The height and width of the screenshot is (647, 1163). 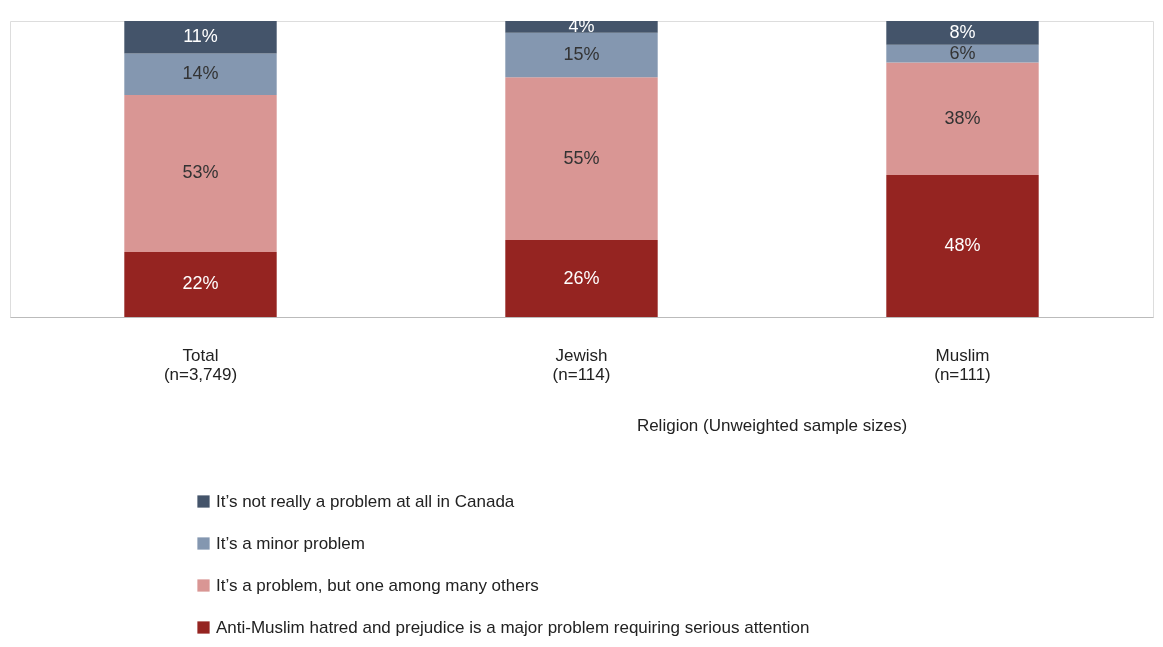 I want to click on data-label: 38%, so click(x=962, y=117).